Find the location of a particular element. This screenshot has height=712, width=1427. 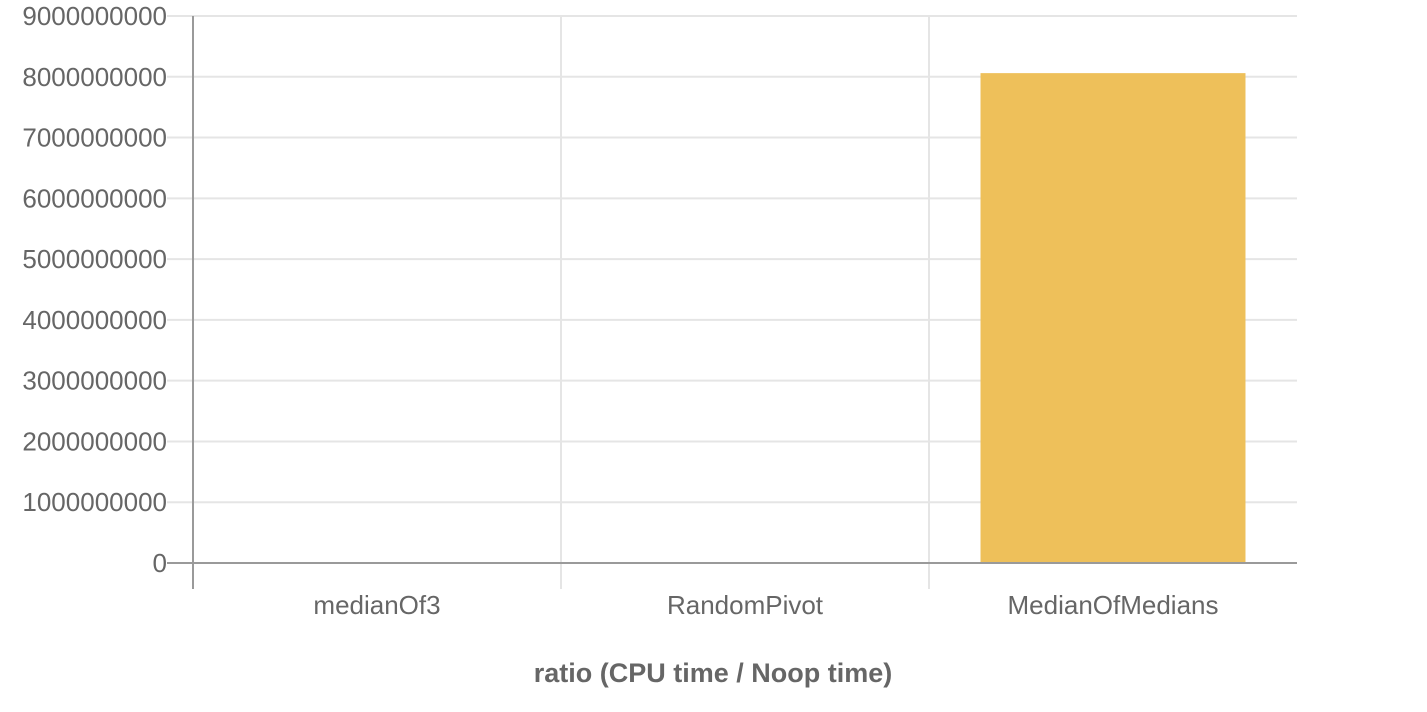

x-tick-label: MedianOfMedians is located at coordinates (1113, 605).